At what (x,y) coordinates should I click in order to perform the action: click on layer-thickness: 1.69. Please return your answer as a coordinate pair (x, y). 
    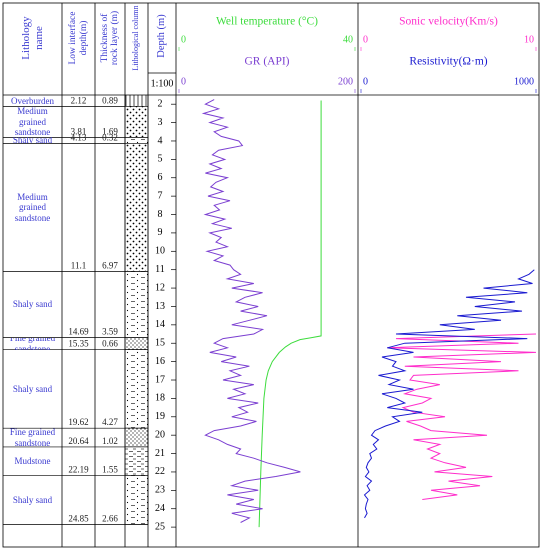
    Looking at the image, I should click on (110, 132).